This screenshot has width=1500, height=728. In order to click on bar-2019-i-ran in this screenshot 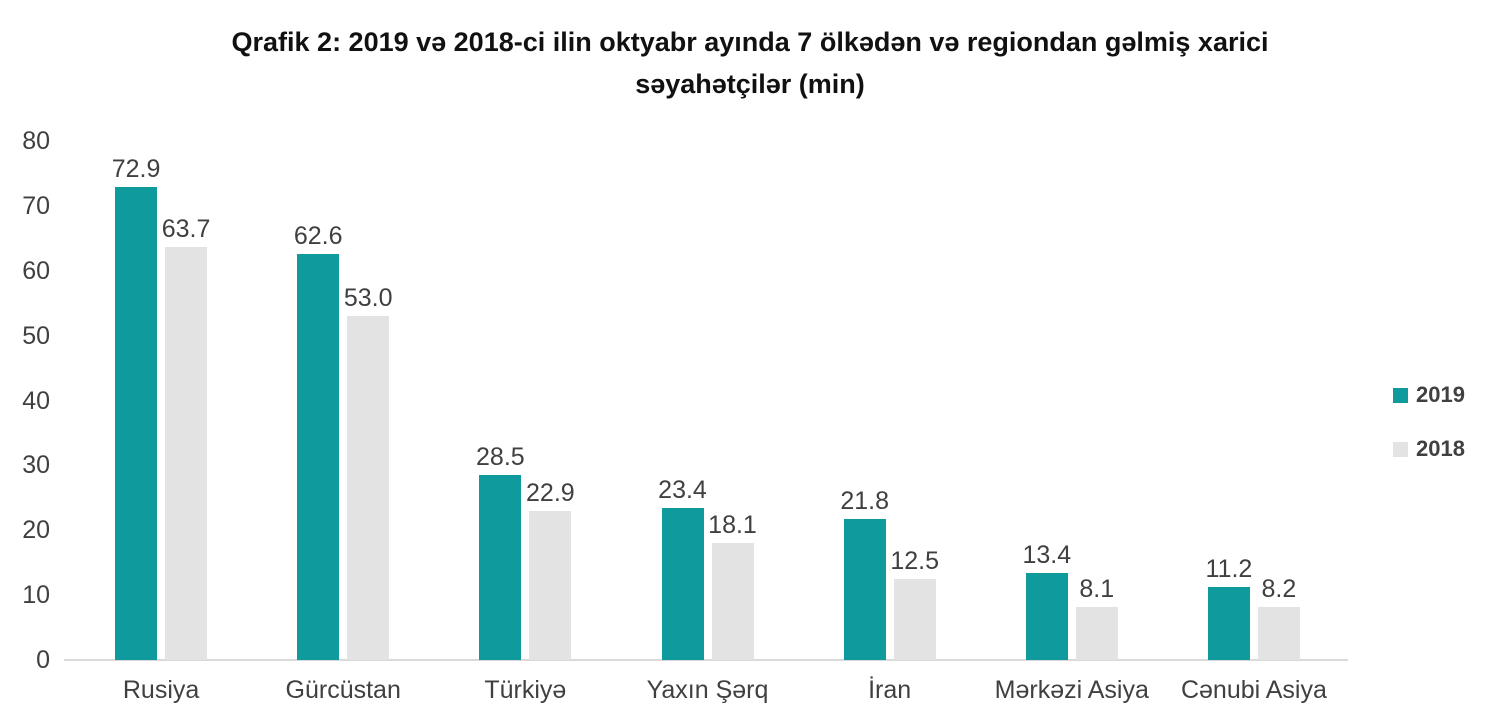, I will do `click(864, 589)`.